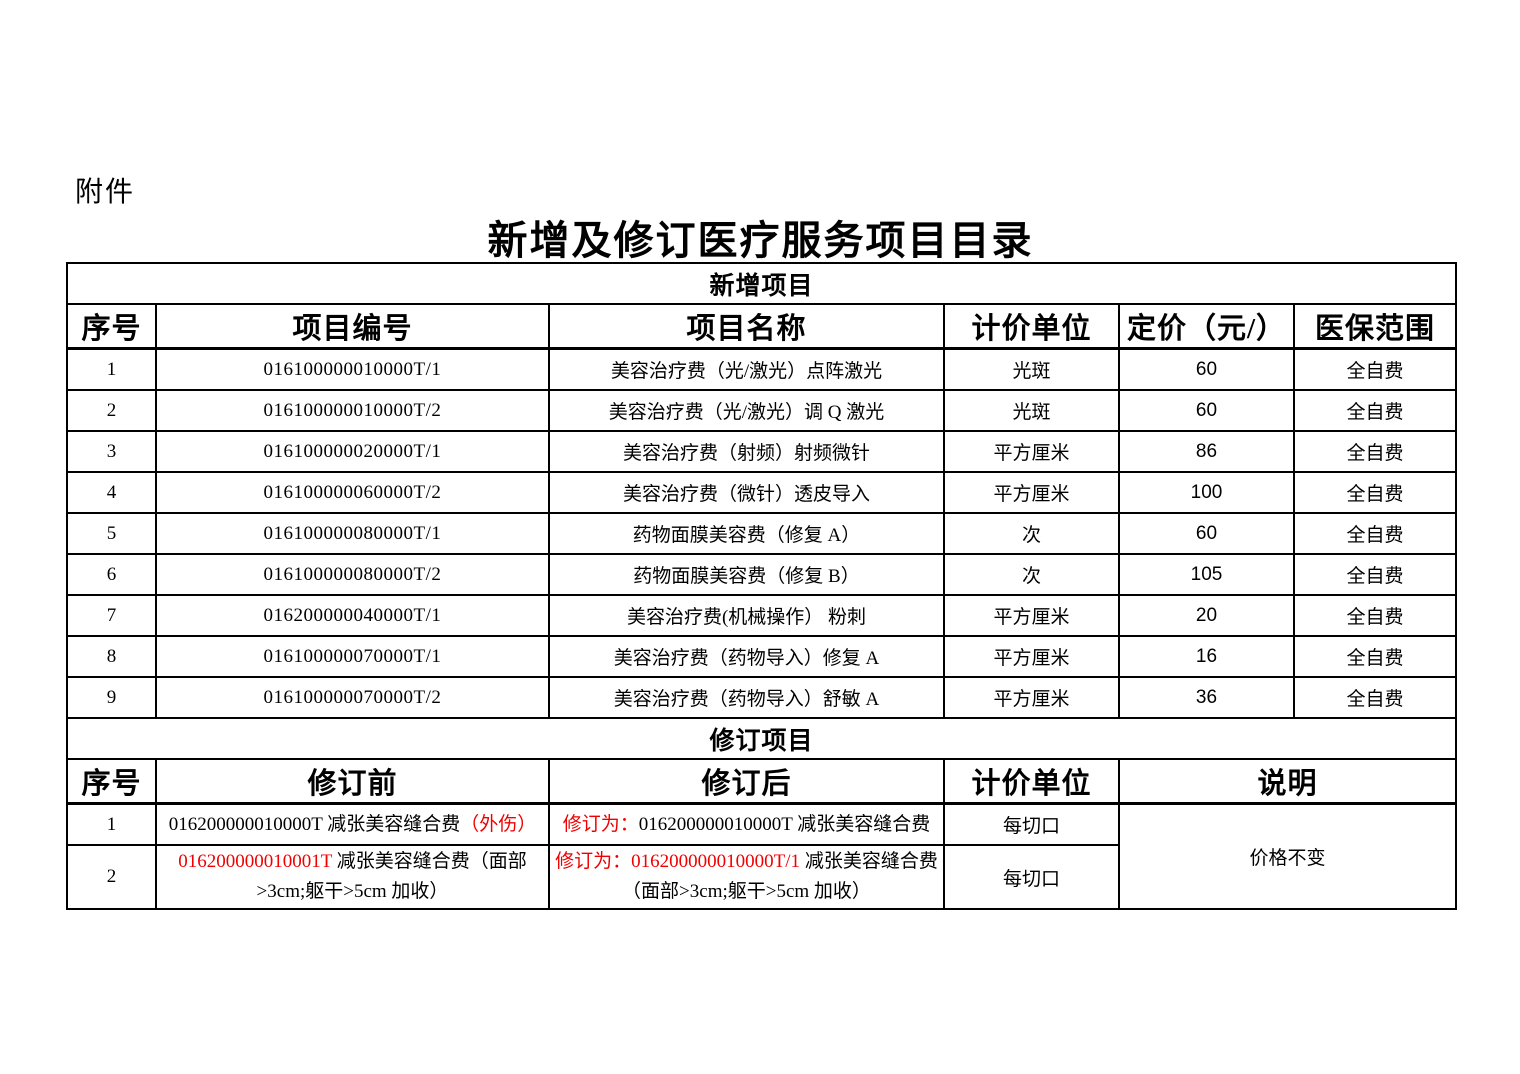 Image resolution: width=1520 pixels, height=1074 pixels. I want to click on header-rev-unit: 计价单位, so click(1031, 781).